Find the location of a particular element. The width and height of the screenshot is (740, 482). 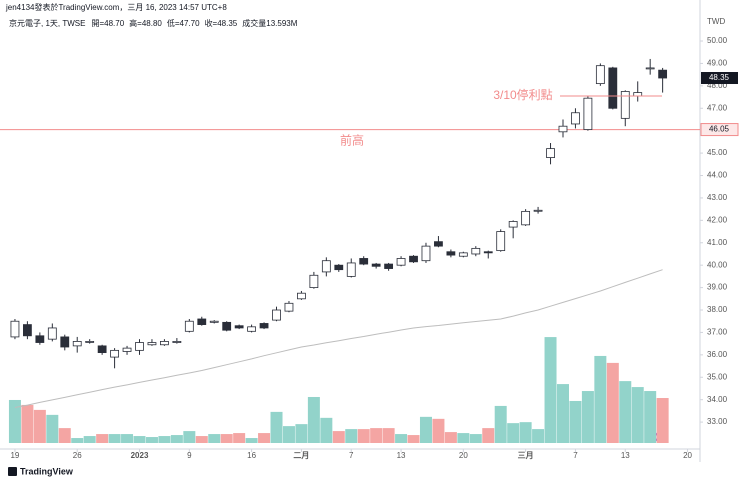

x-tick-label: 7 is located at coordinates (351, 455).